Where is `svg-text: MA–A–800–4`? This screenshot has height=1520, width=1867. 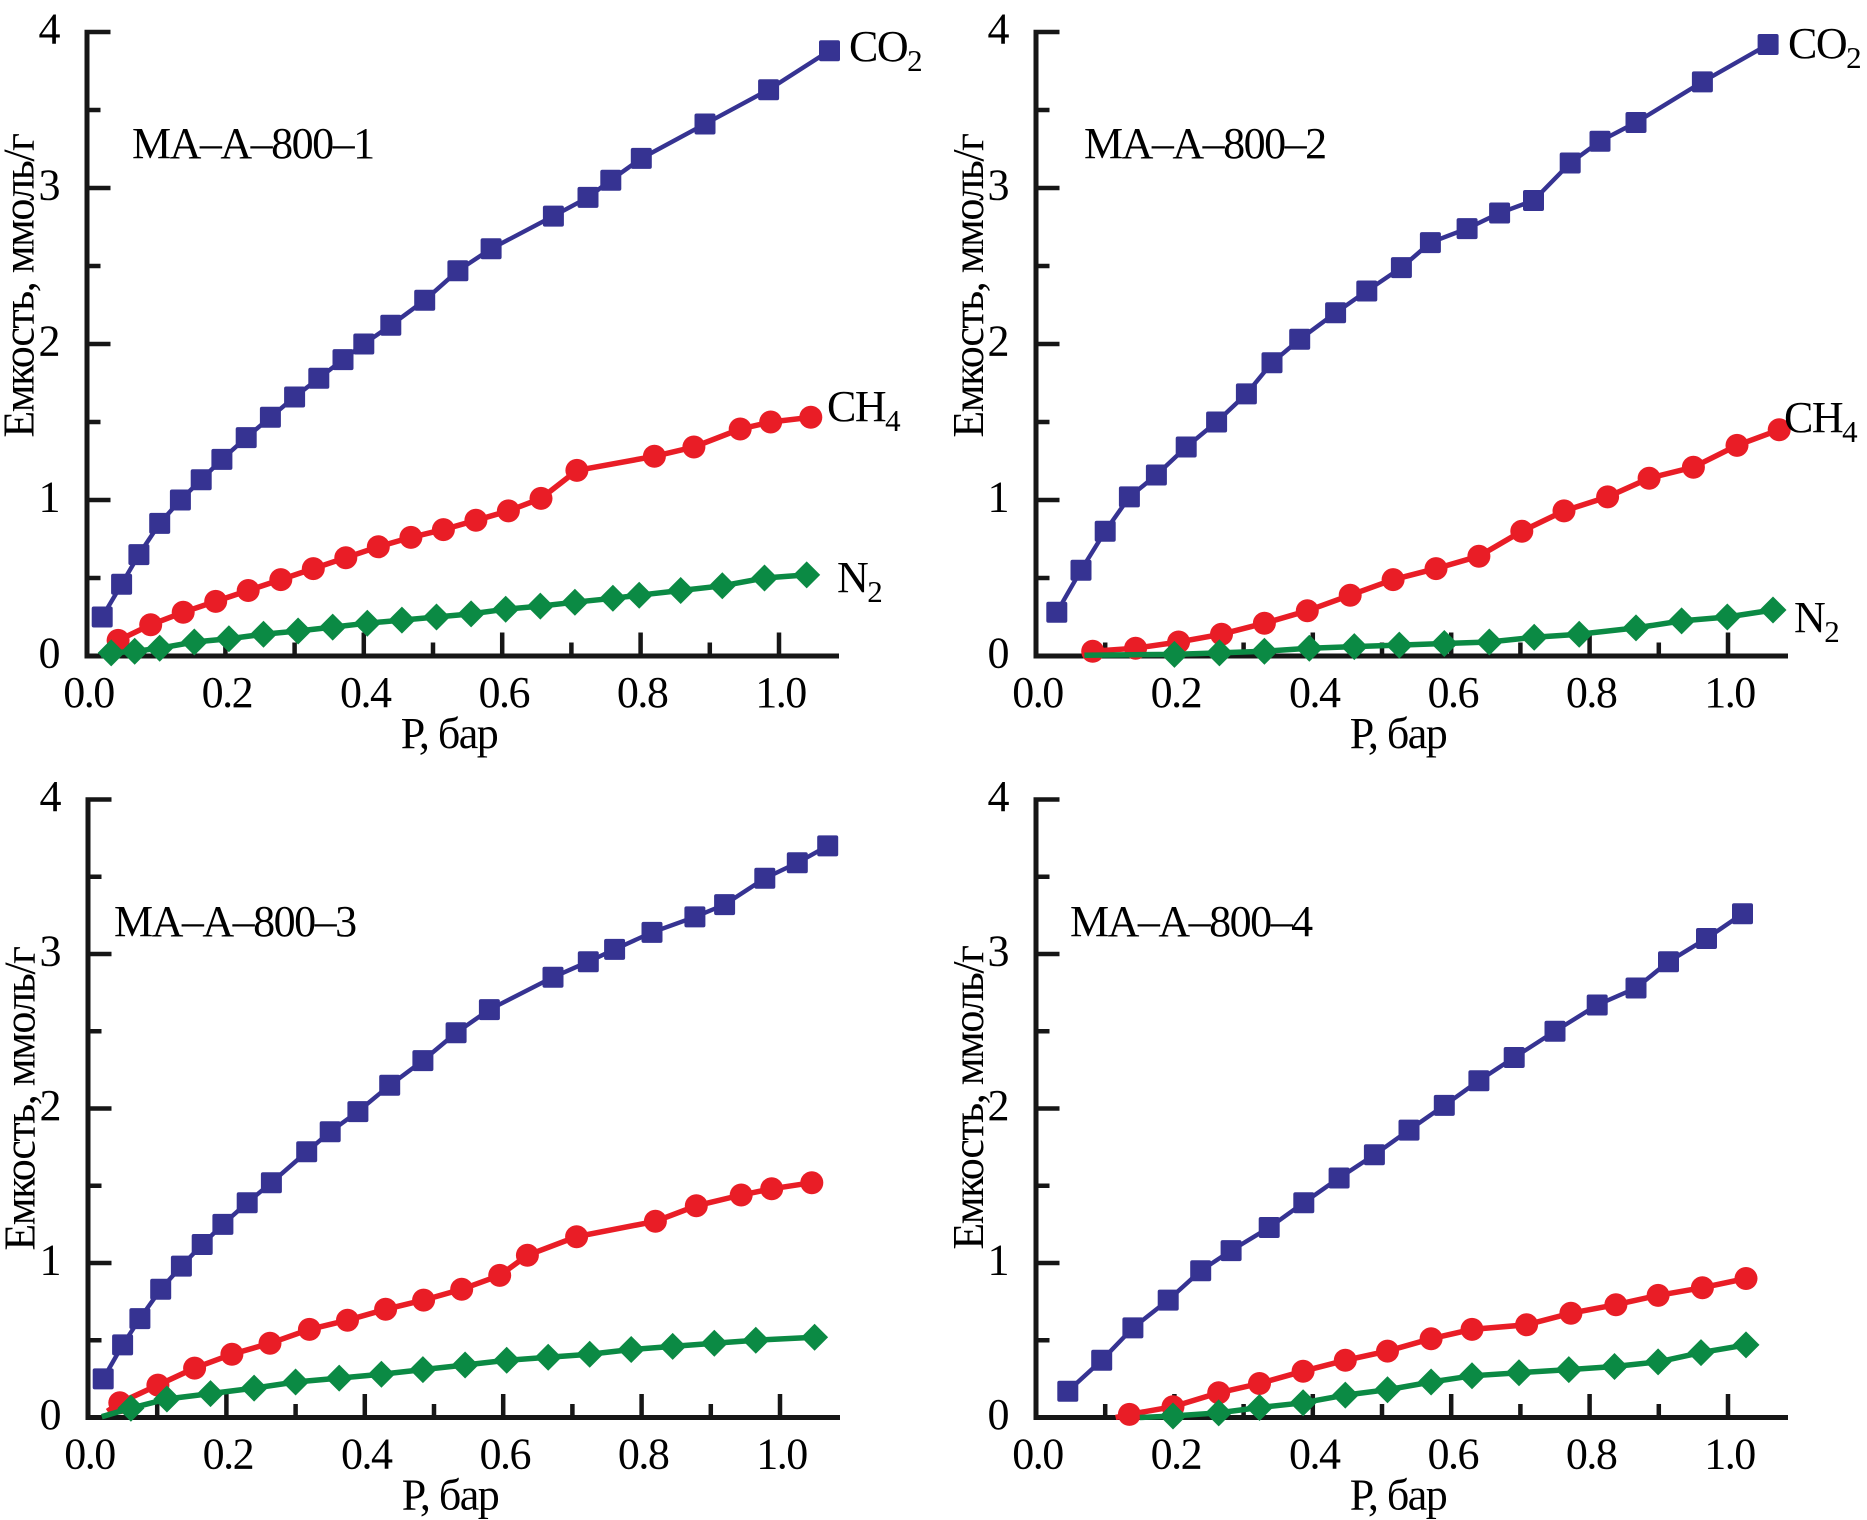 svg-text: MA–A–800–4 is located at coordinates (1191, 921).